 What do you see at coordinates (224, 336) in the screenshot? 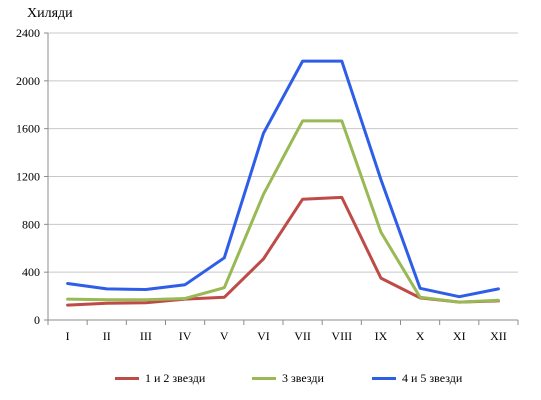
I see `x-tick-label: V` at bounding box center [224, 336].